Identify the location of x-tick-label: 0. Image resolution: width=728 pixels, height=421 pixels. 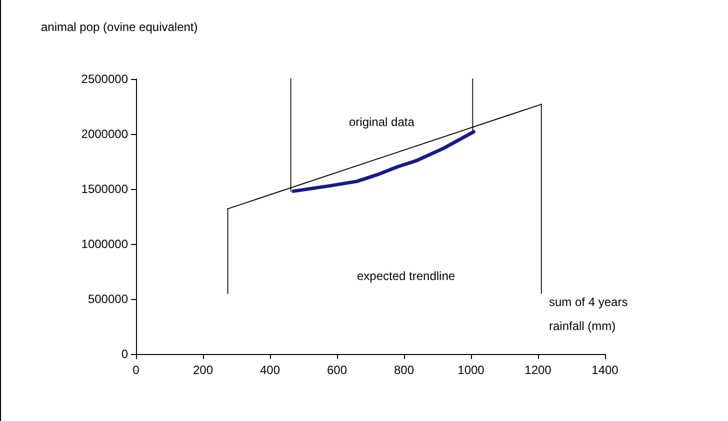
(136, 370).